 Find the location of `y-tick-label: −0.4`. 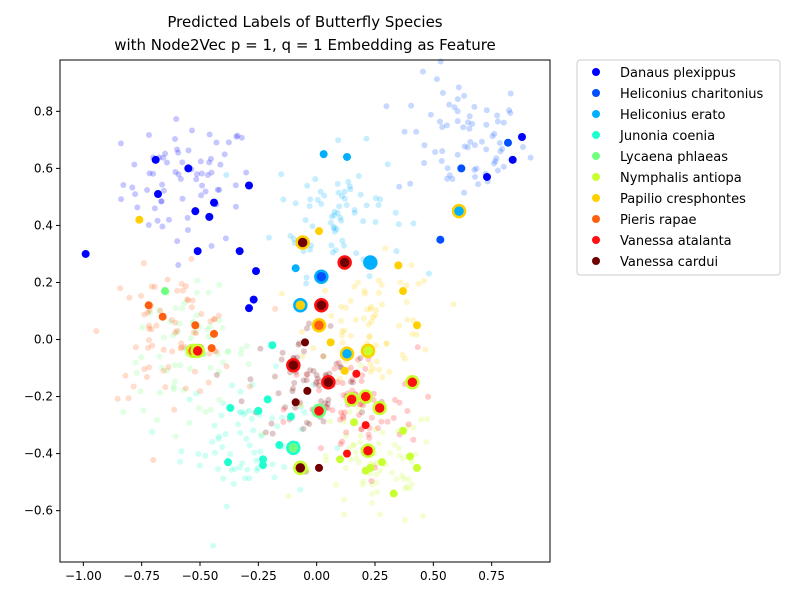

y-tick-label: −0.4 is located at coordinates (38, 454).